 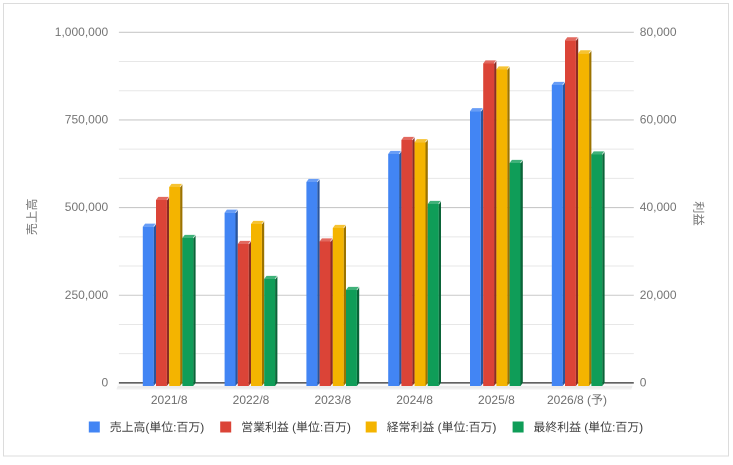 What do you see at coordinates (87, 119) in the screenshot?
I see `svg-text: 750,000` at bounding box center [87, 119].